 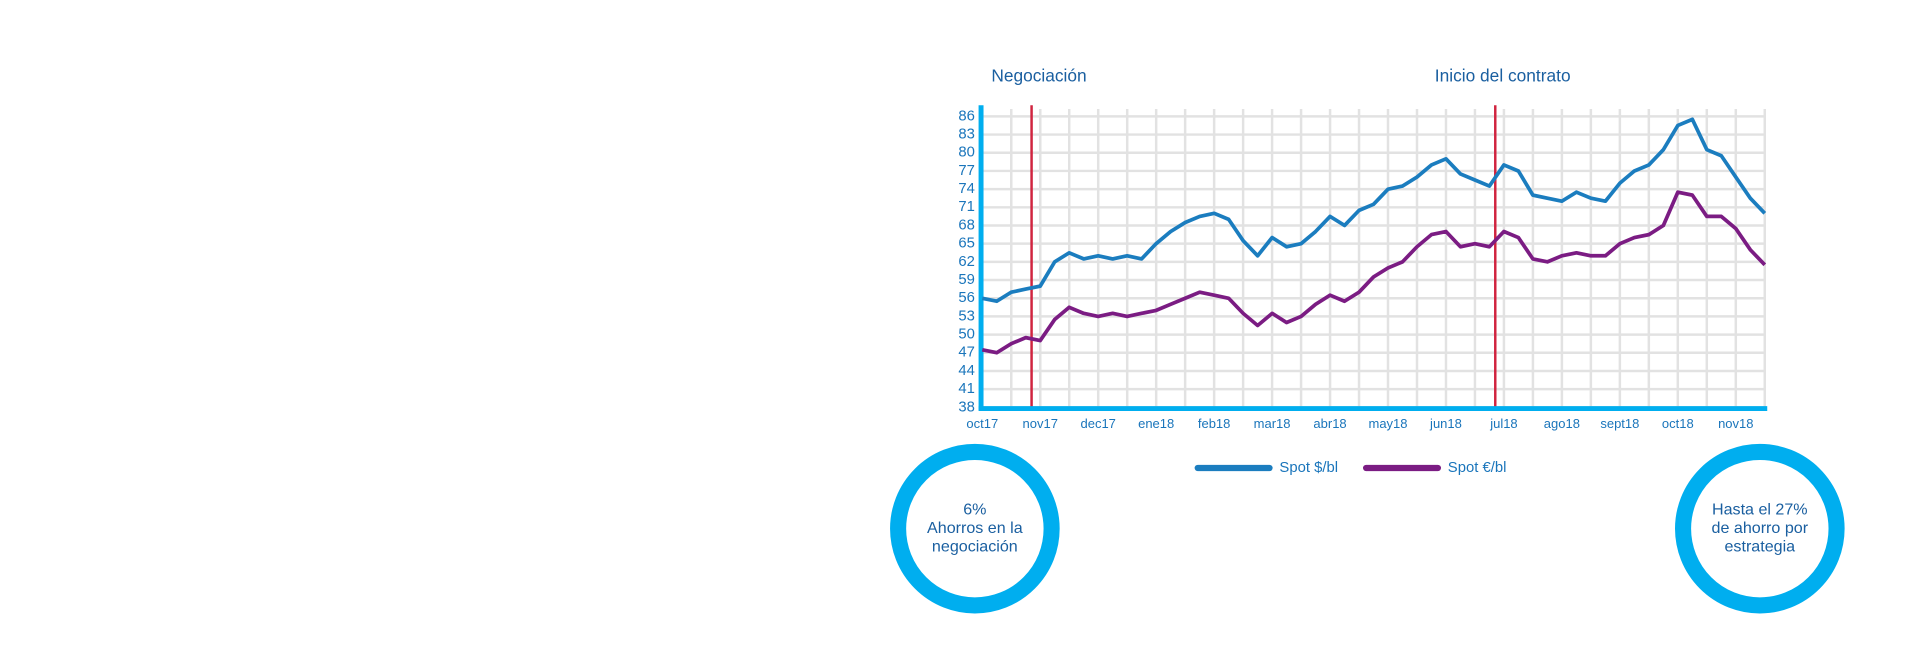 I want to click on y-tick-label: 65, so click(x=966, y=244).